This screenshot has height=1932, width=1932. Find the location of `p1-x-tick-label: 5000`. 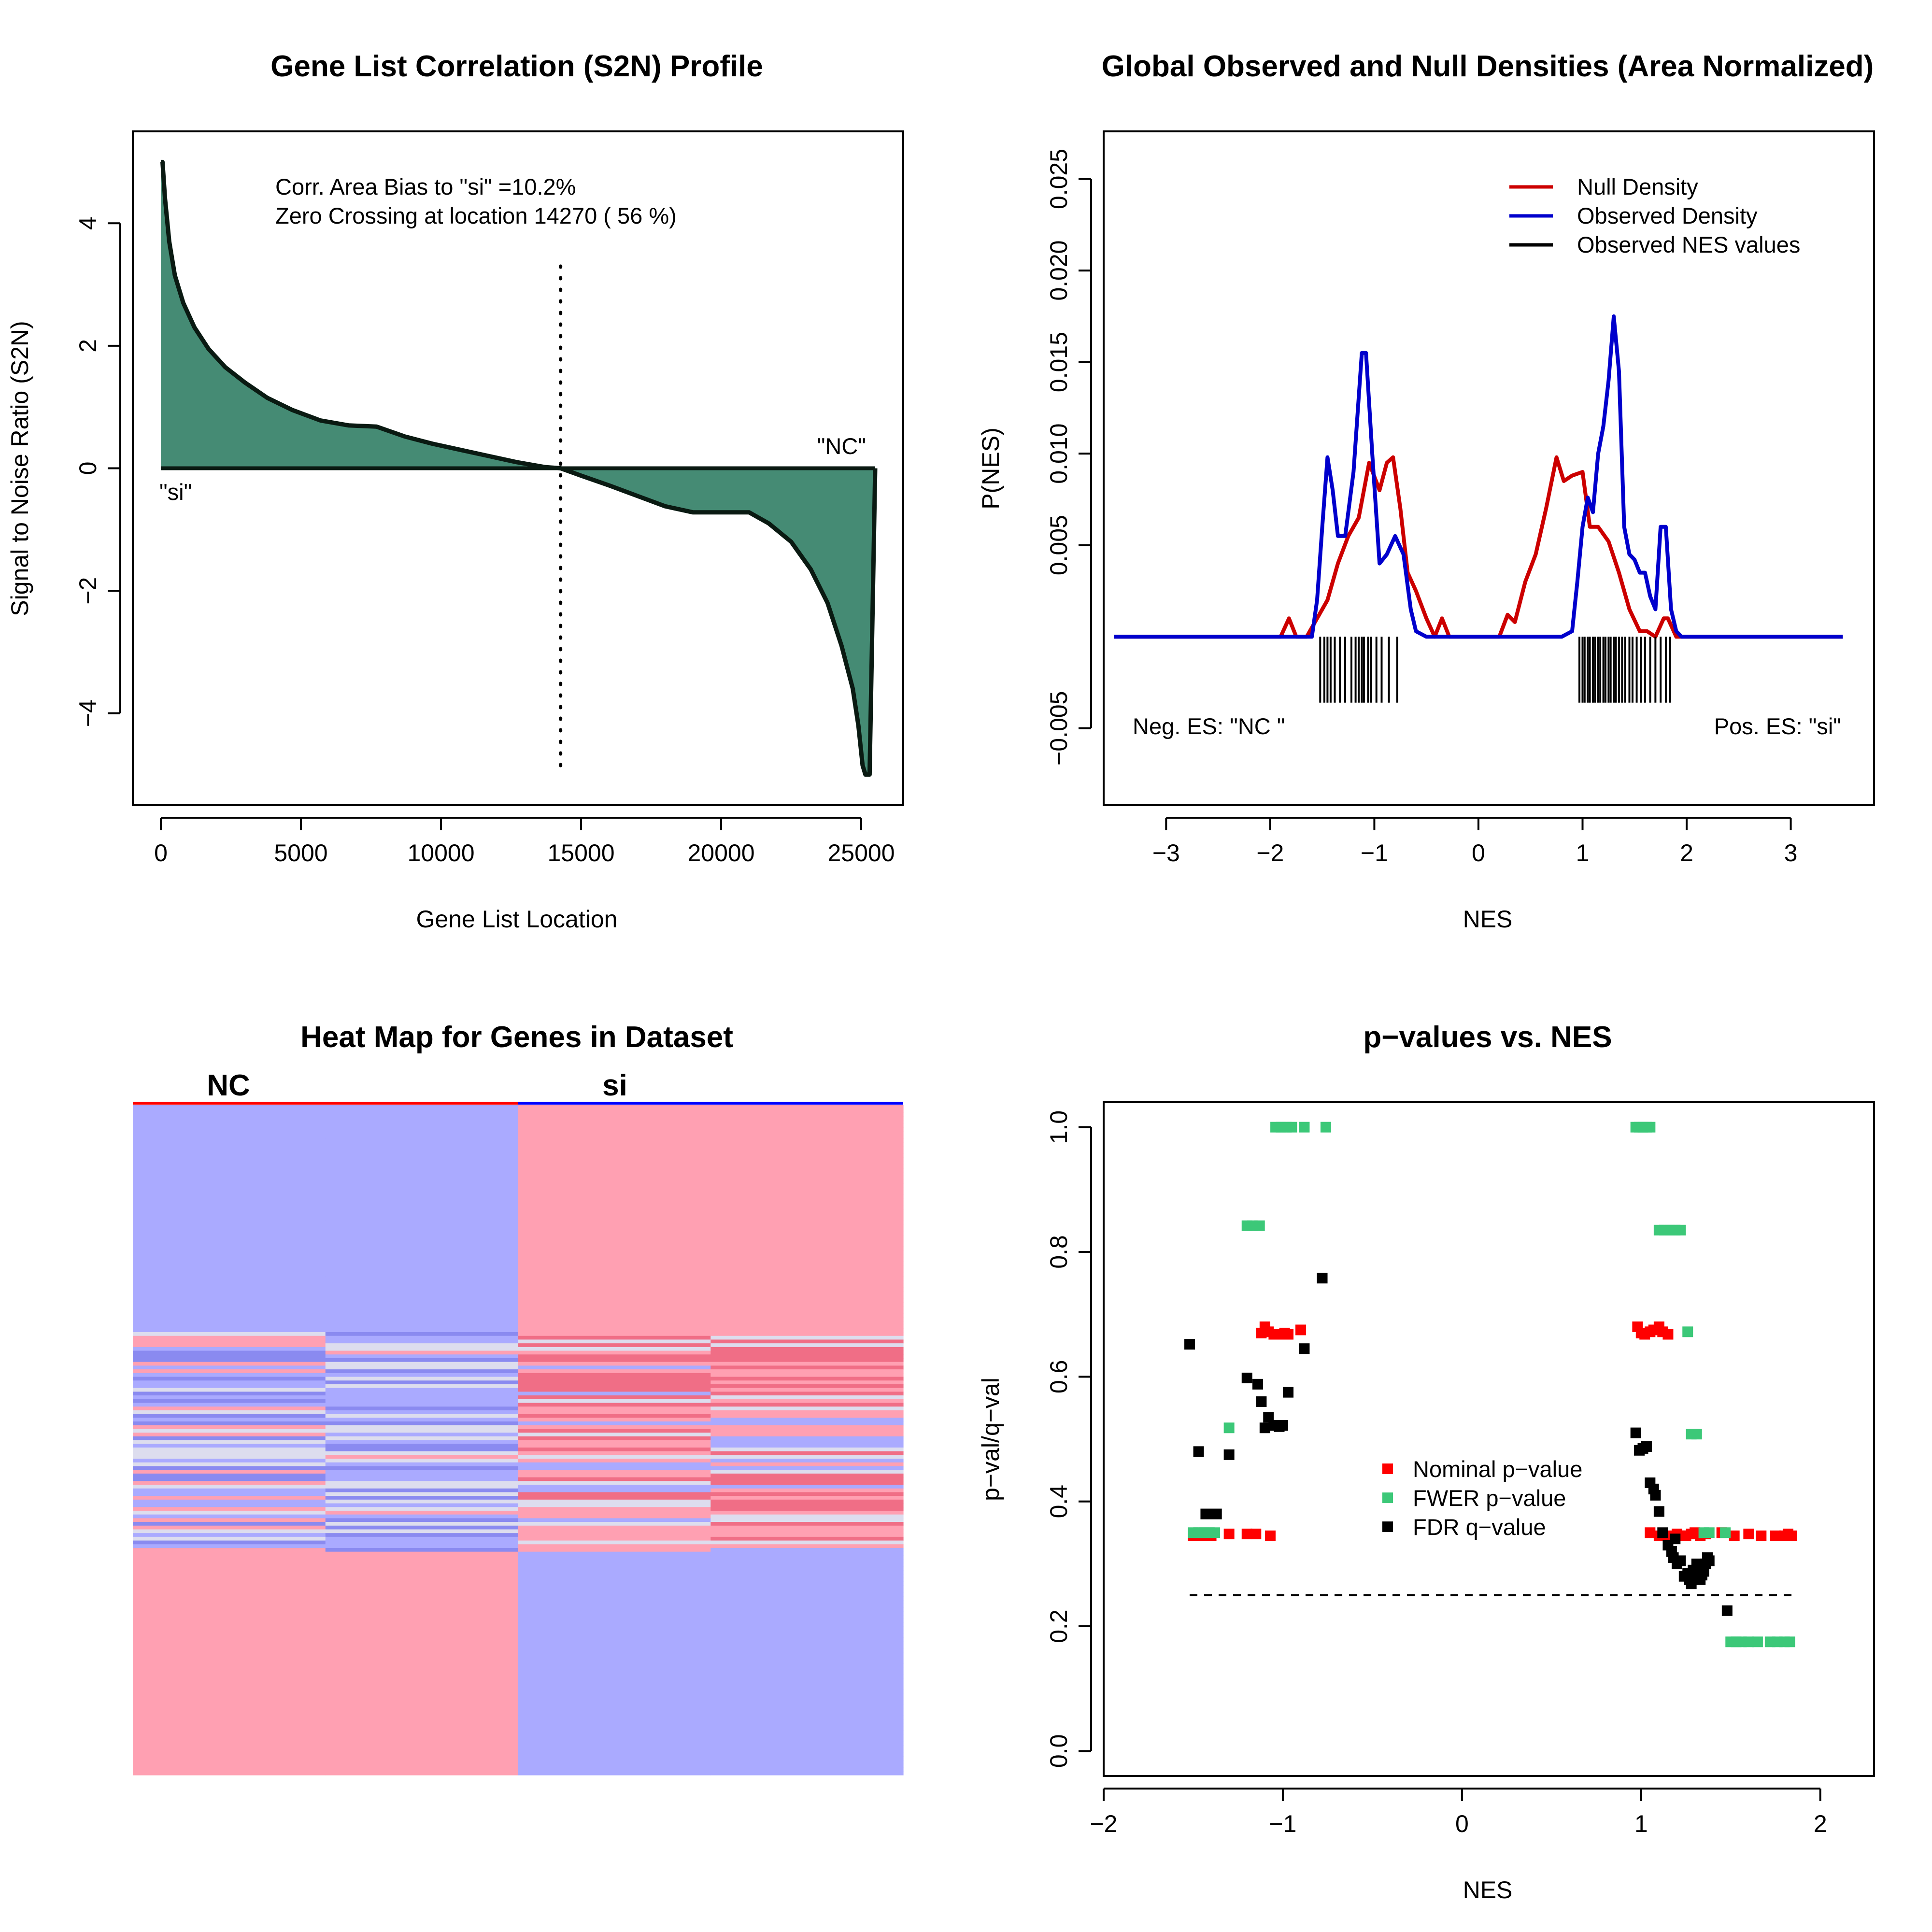

p1-x-tick-label: 5000 is located at coordinates (300, 853).